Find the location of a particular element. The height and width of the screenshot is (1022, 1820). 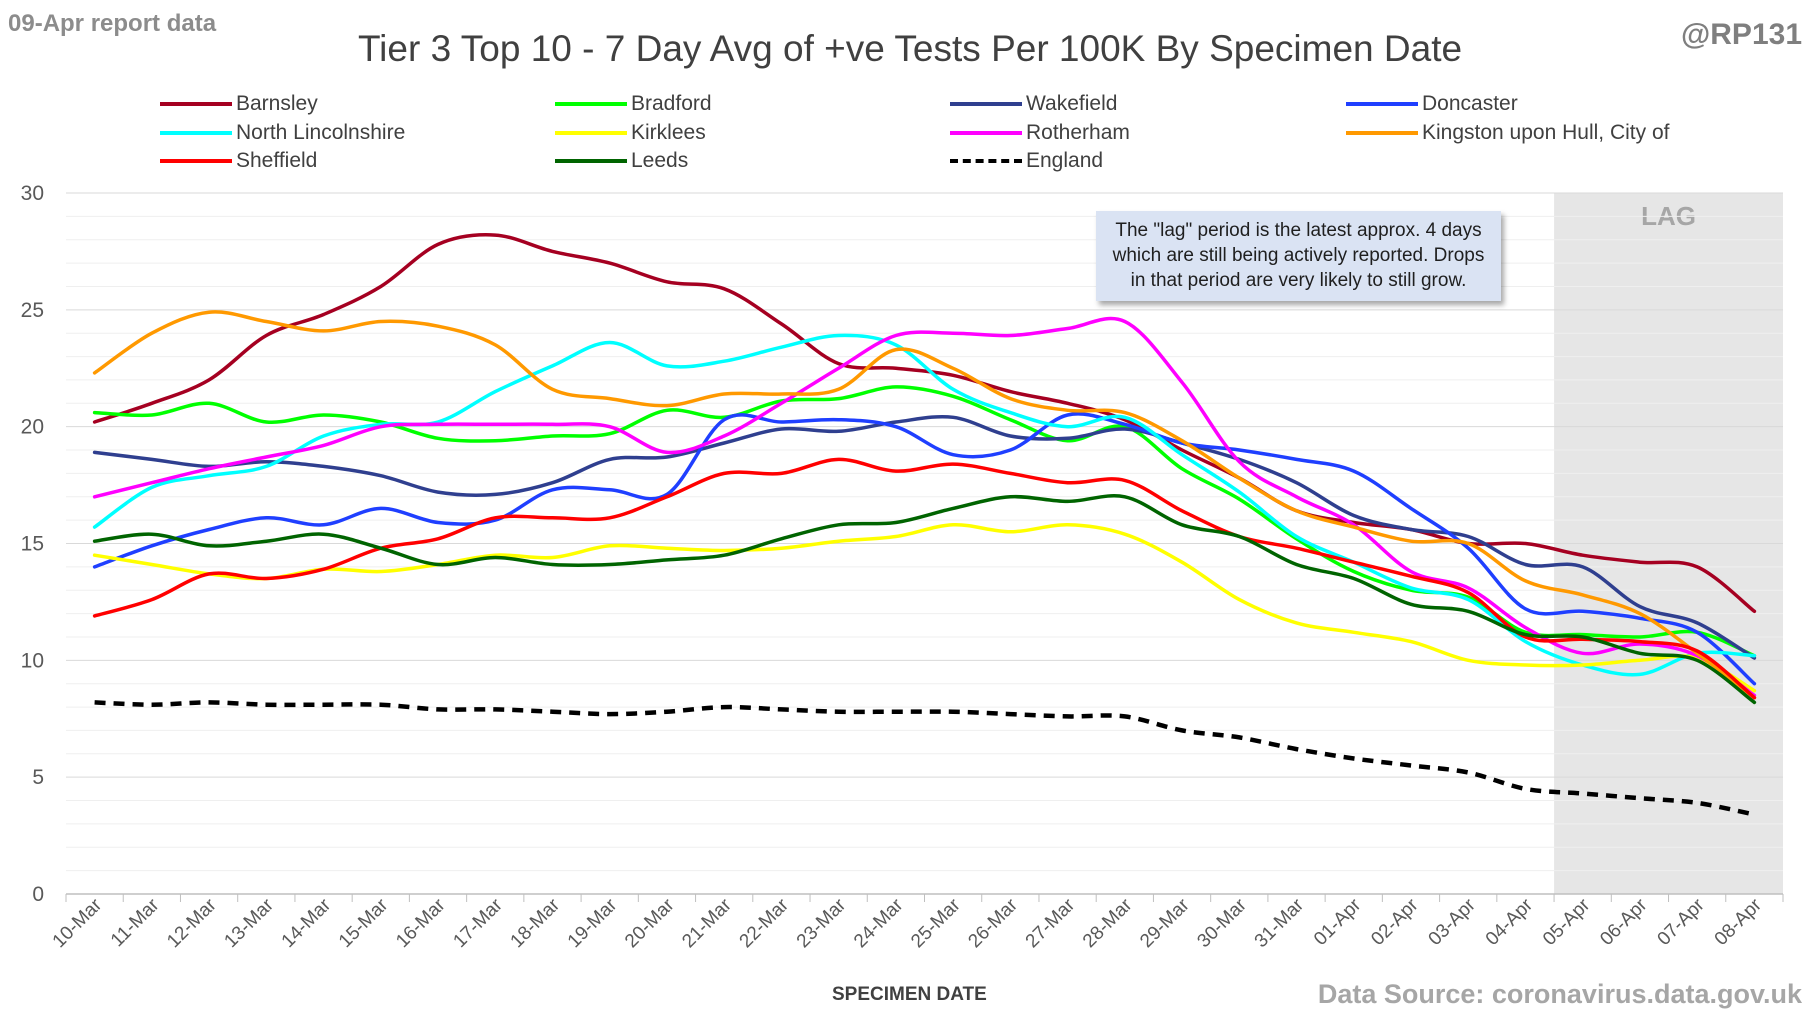

legend-item: Bradford is located at coordinates (633, 104).